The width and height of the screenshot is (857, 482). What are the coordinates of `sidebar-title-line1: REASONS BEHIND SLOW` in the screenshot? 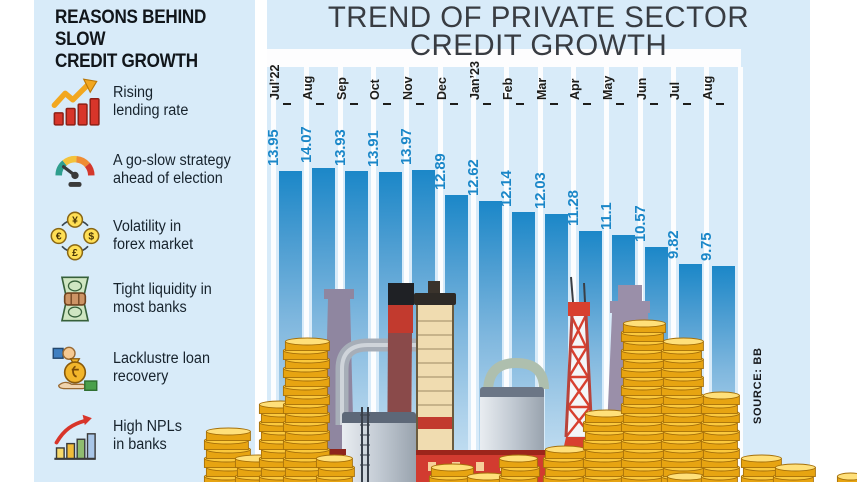 It's located at (131, 28).